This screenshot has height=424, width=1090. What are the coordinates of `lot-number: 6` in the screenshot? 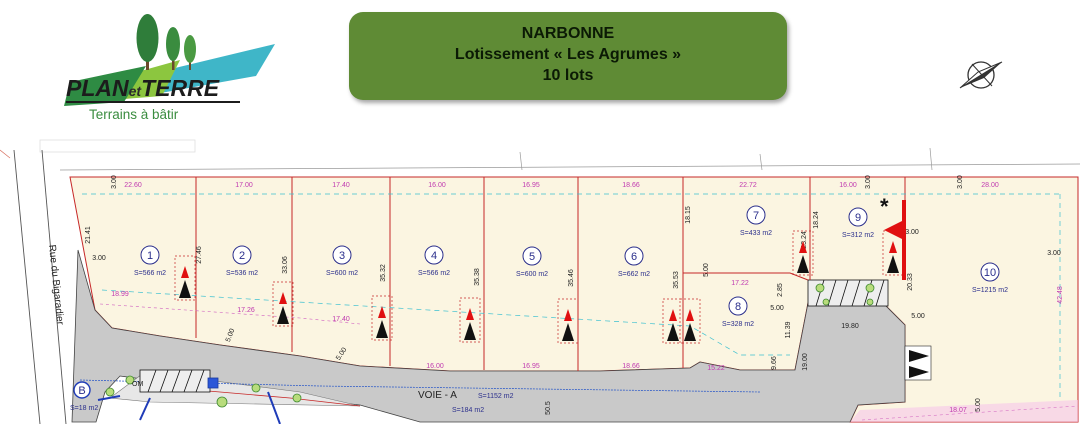 It's located at (634, 257).